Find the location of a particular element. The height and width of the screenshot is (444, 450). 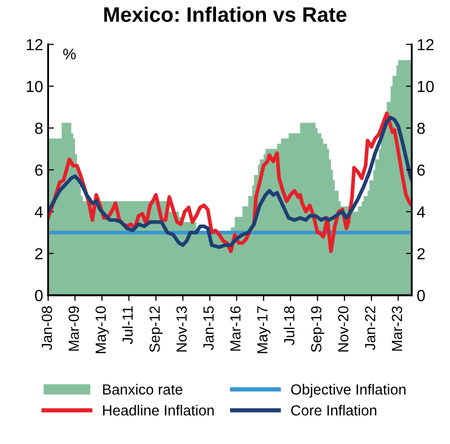

legend-label: Headline Inflation is located at coordinates (158, 410).